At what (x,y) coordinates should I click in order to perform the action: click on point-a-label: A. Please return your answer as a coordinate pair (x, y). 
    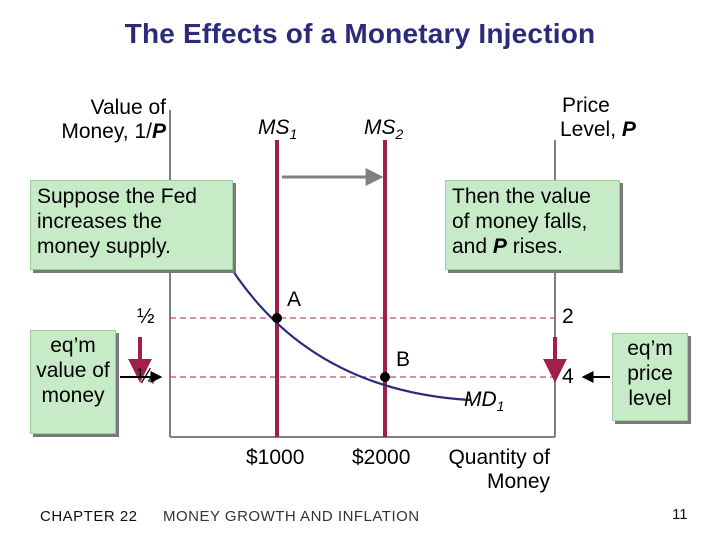
    Looking at the image, I should click on (294, 299).